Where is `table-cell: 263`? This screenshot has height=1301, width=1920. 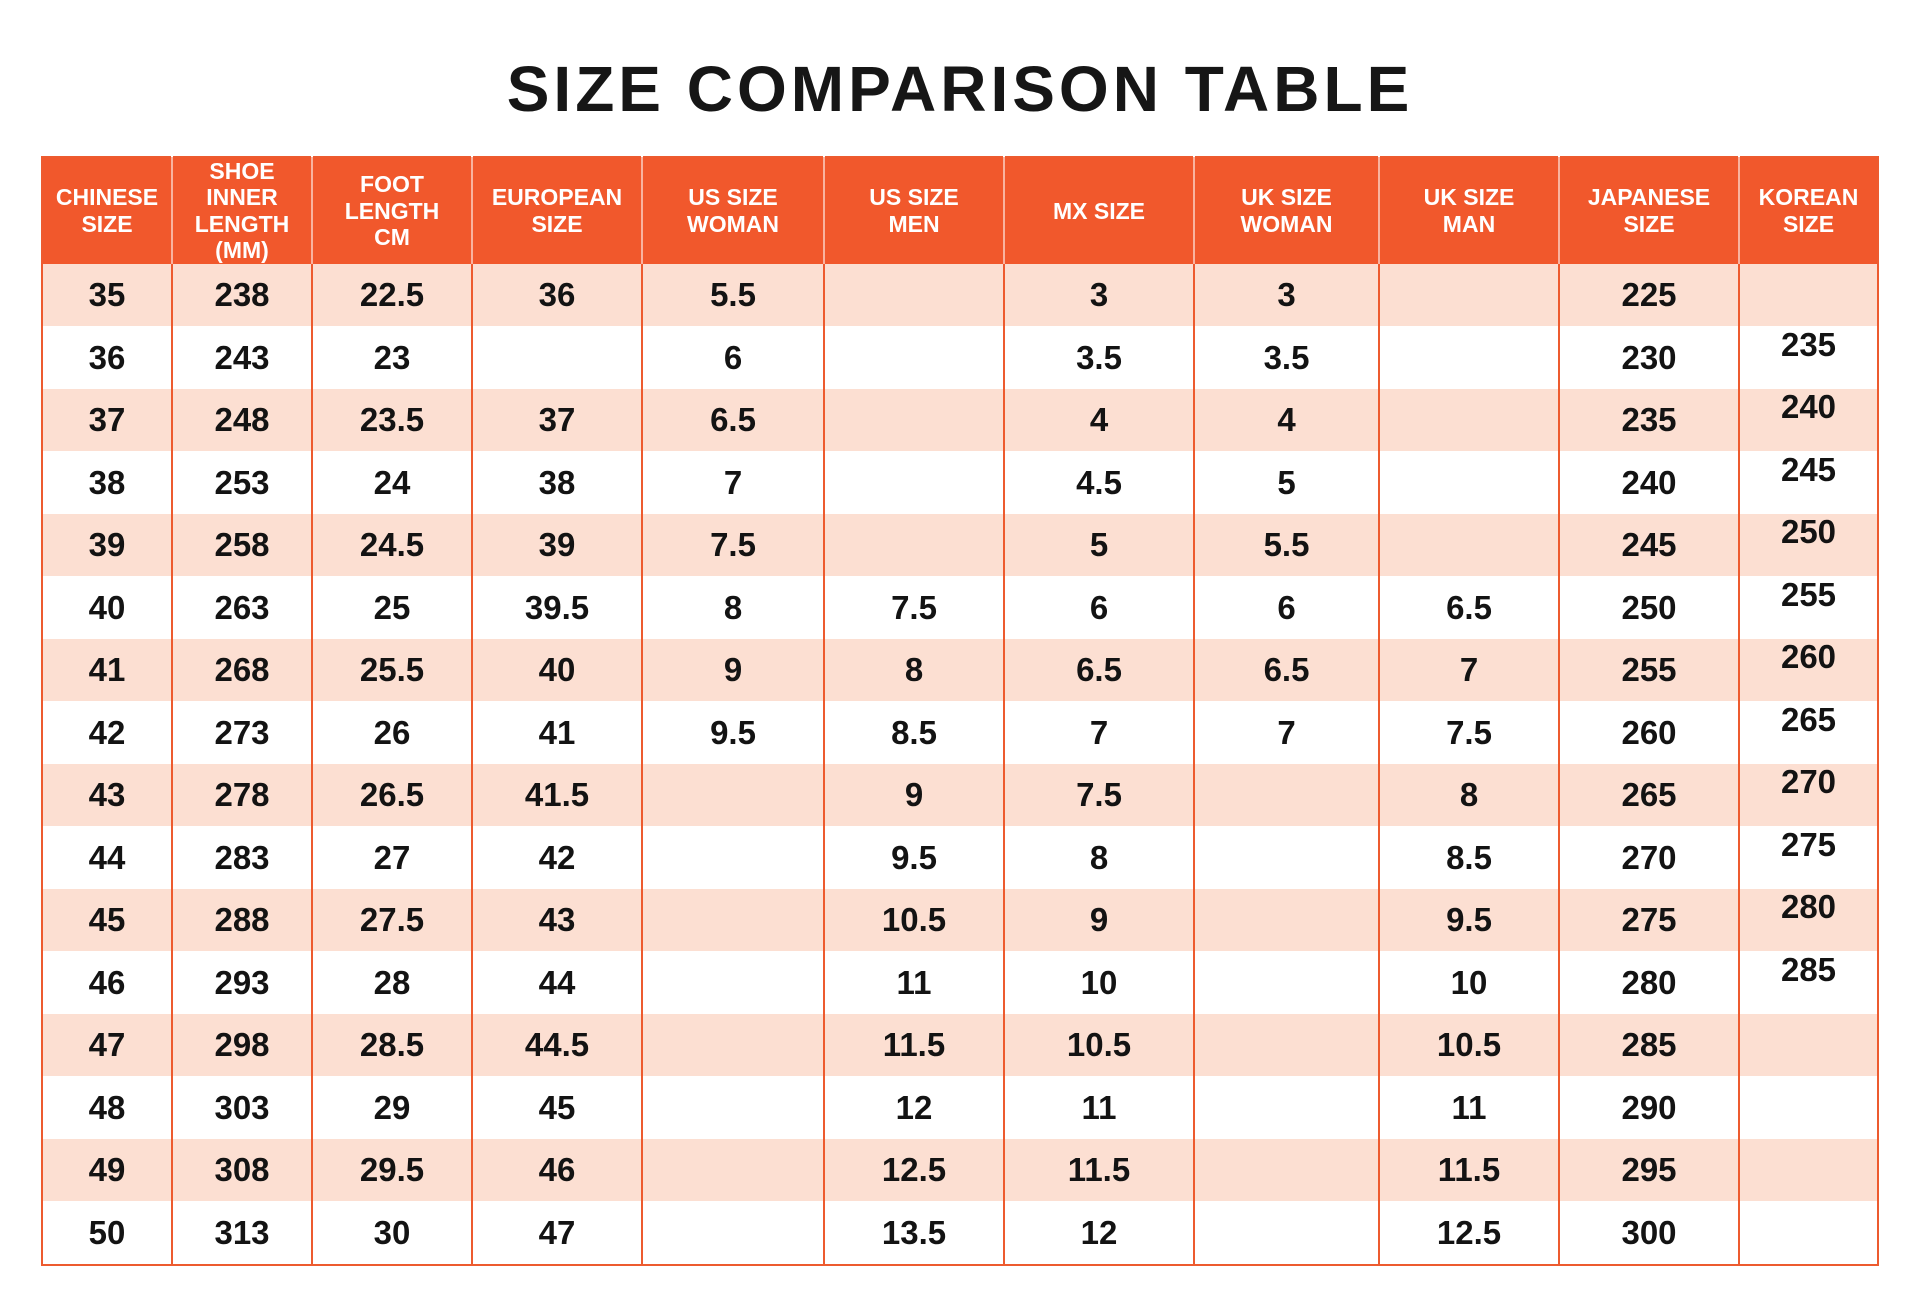 table-cell: 263 is located at coordinates (241, 607).